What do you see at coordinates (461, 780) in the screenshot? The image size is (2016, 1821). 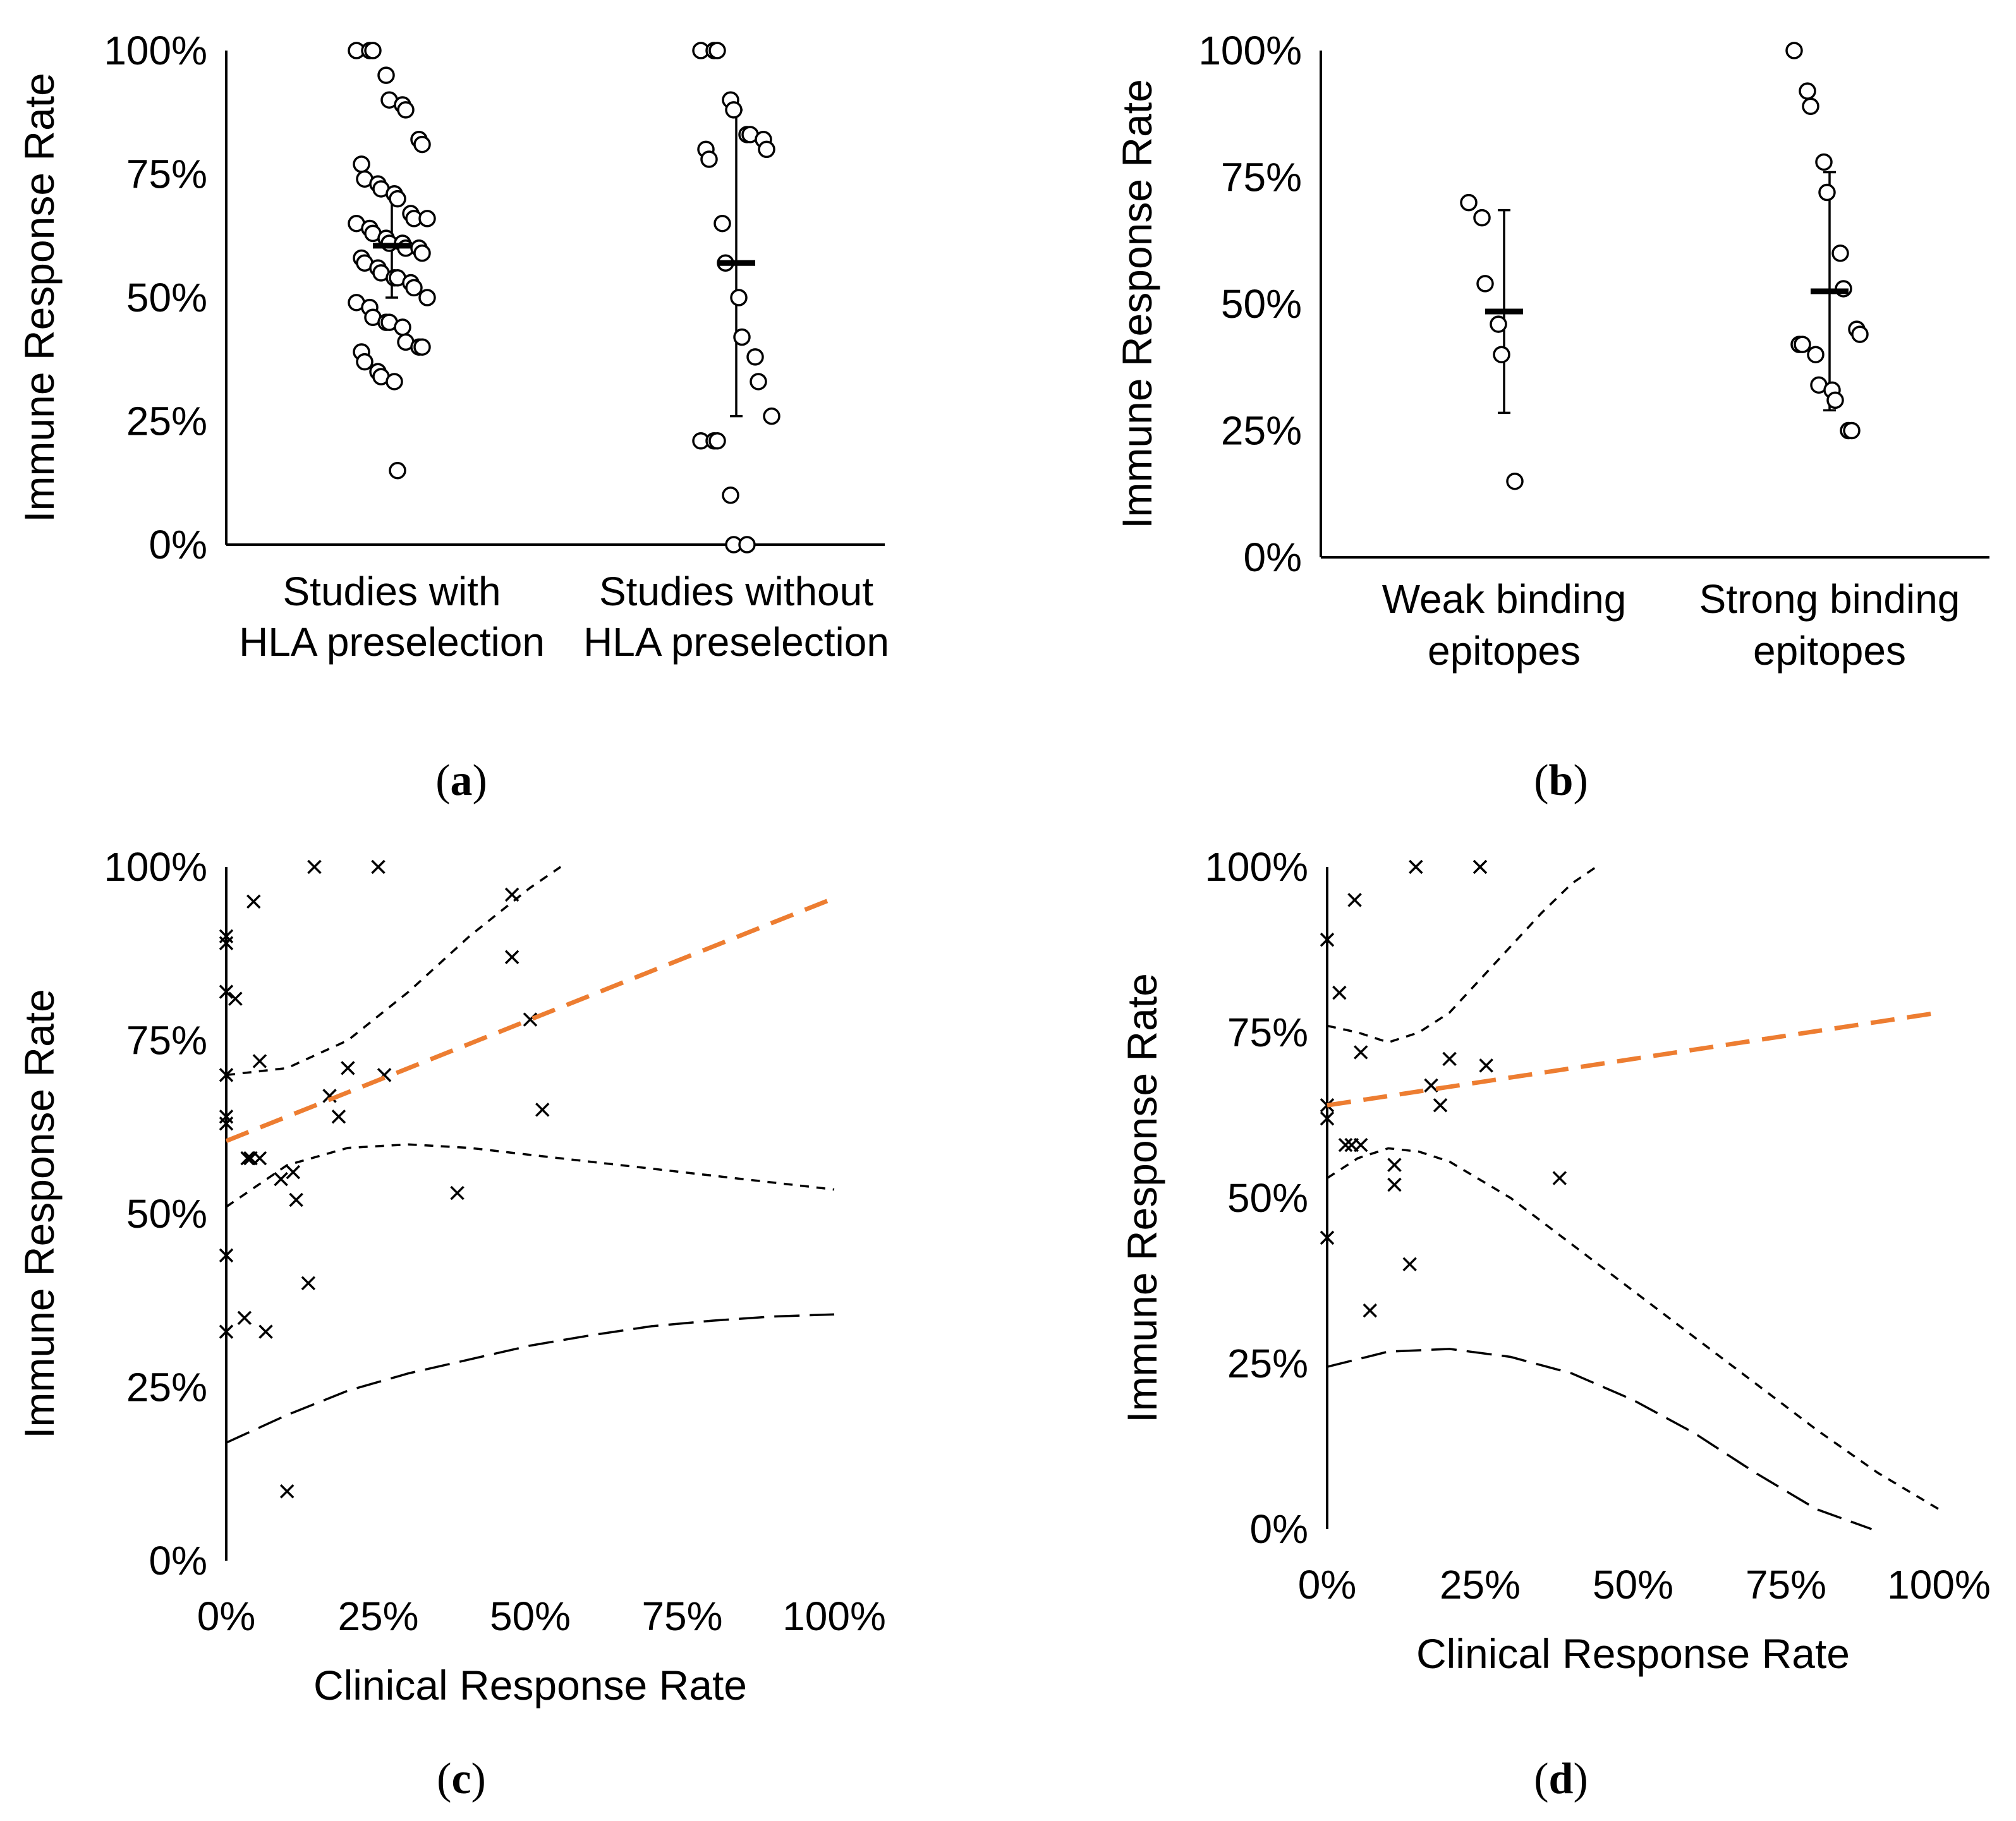 I see `panel-label-a: (a)` at bounding box center [461, 780].